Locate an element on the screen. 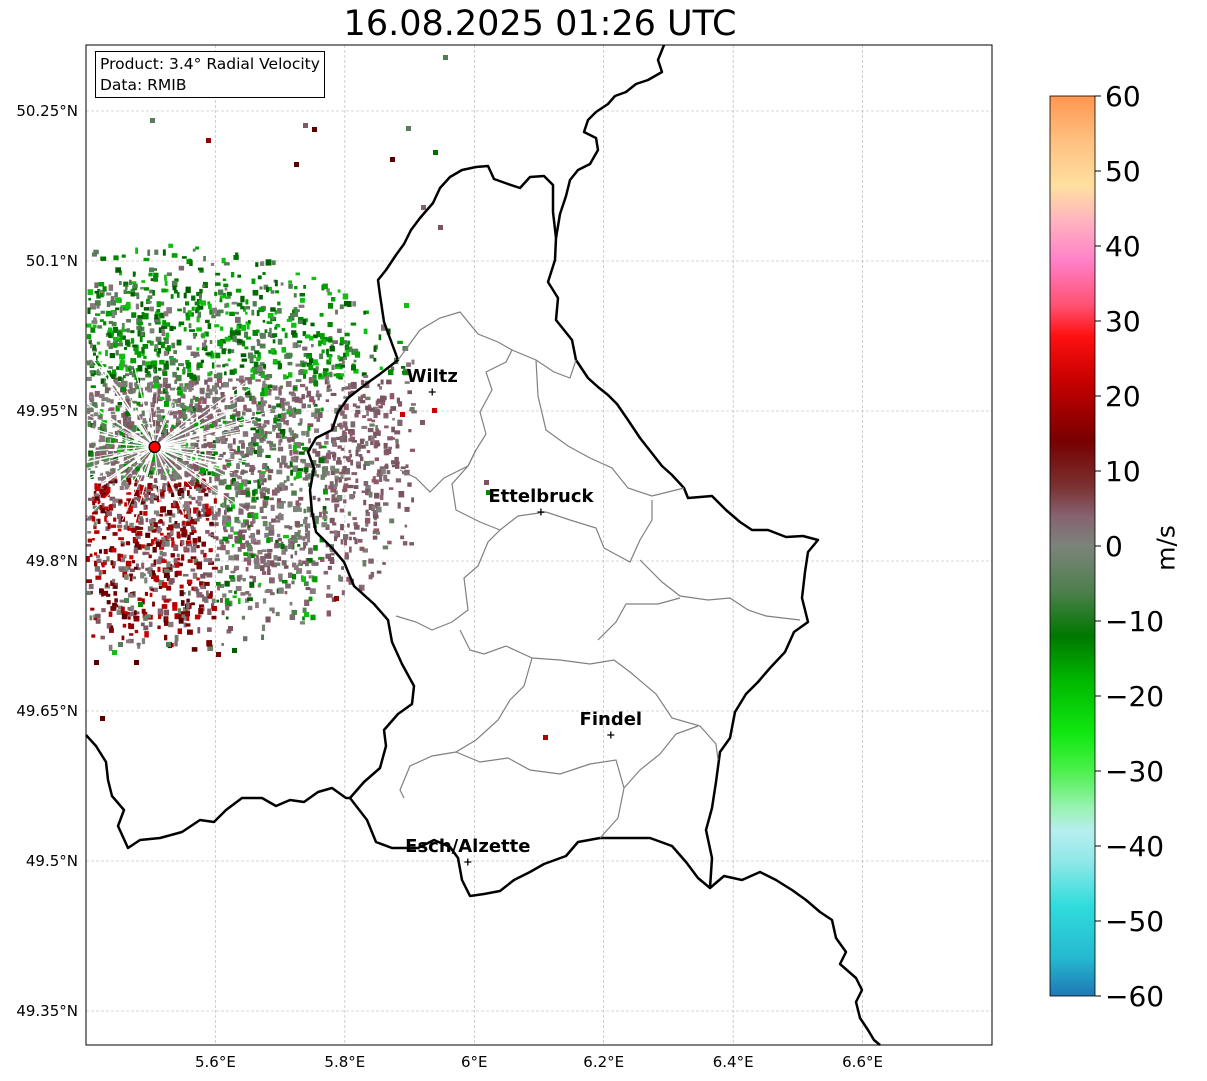 This screenshot has height=1081, width=1207. belgian-border-west is located at coordinates (217, 792).